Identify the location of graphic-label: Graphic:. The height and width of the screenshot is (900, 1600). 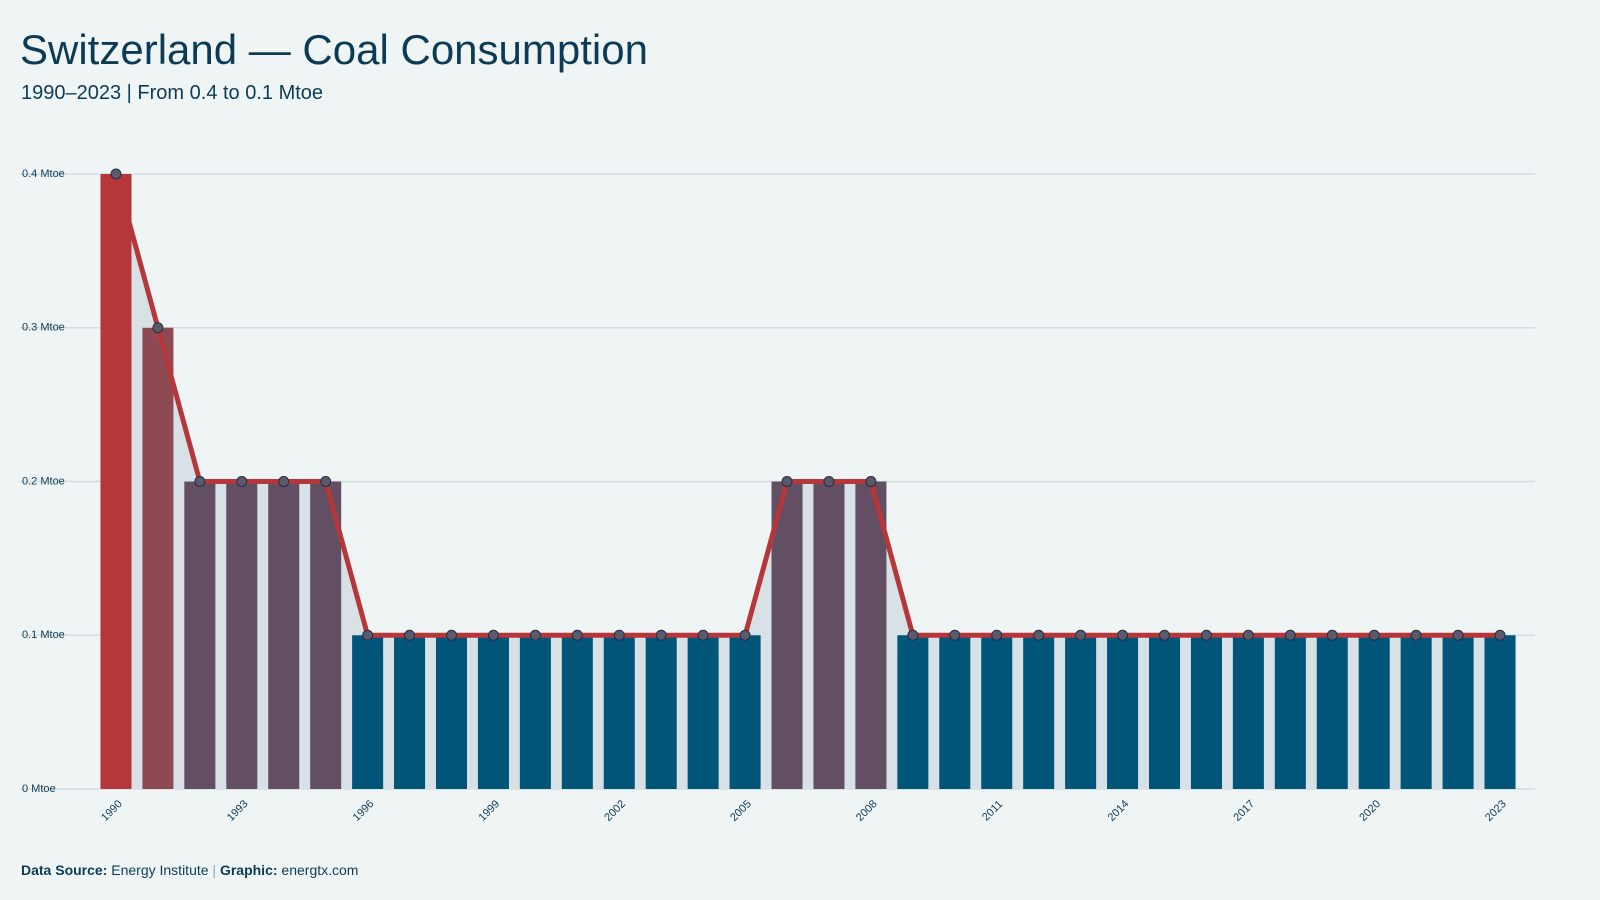
(249, 870).